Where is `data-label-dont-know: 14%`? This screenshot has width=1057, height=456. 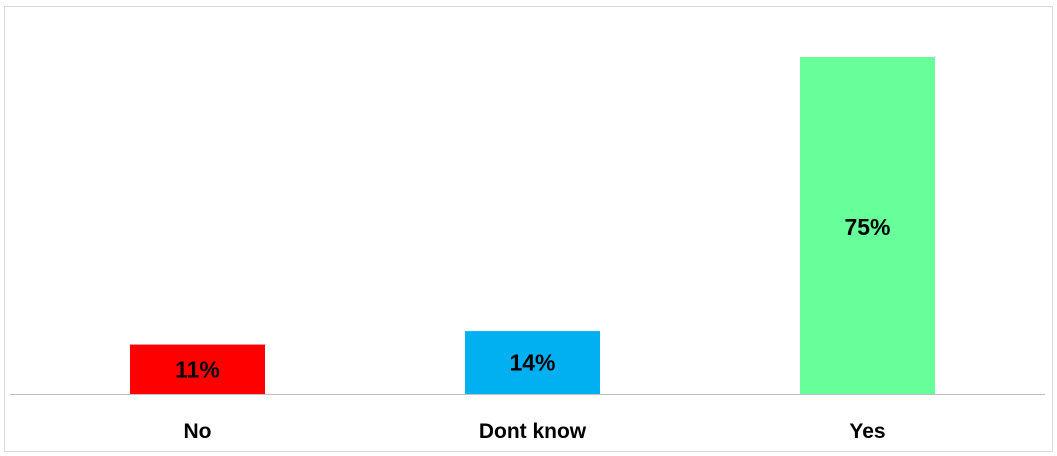 data-label-dont-know: 14% is located at coordinates (532, 363).